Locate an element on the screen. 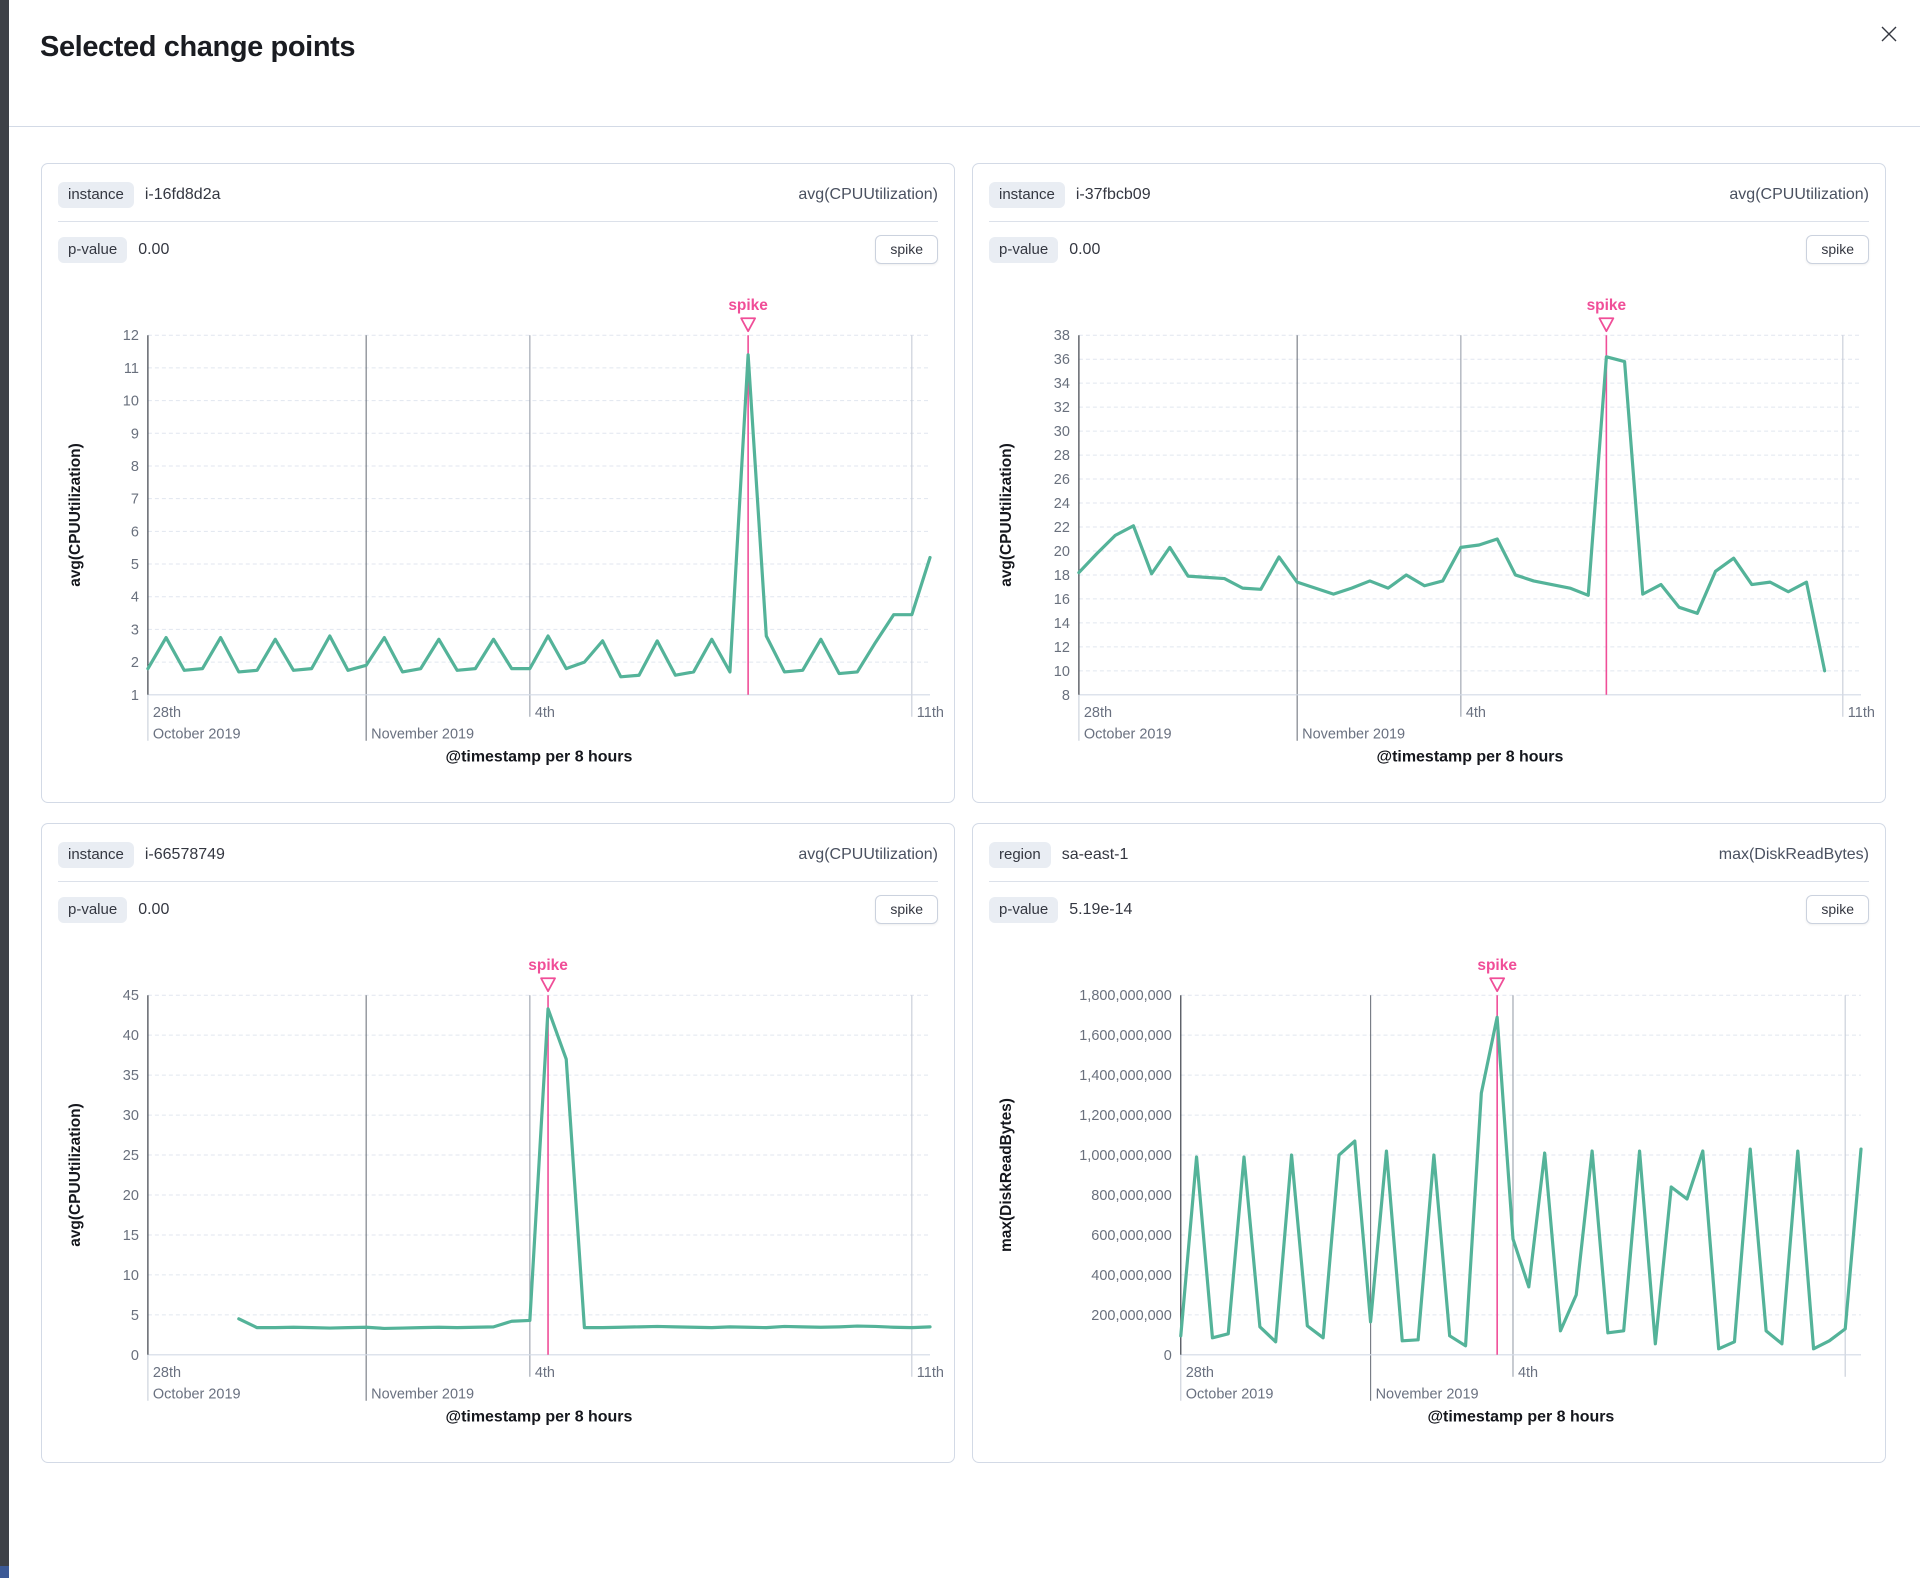  svg-text: 2 is located at coordinates (135, 663).